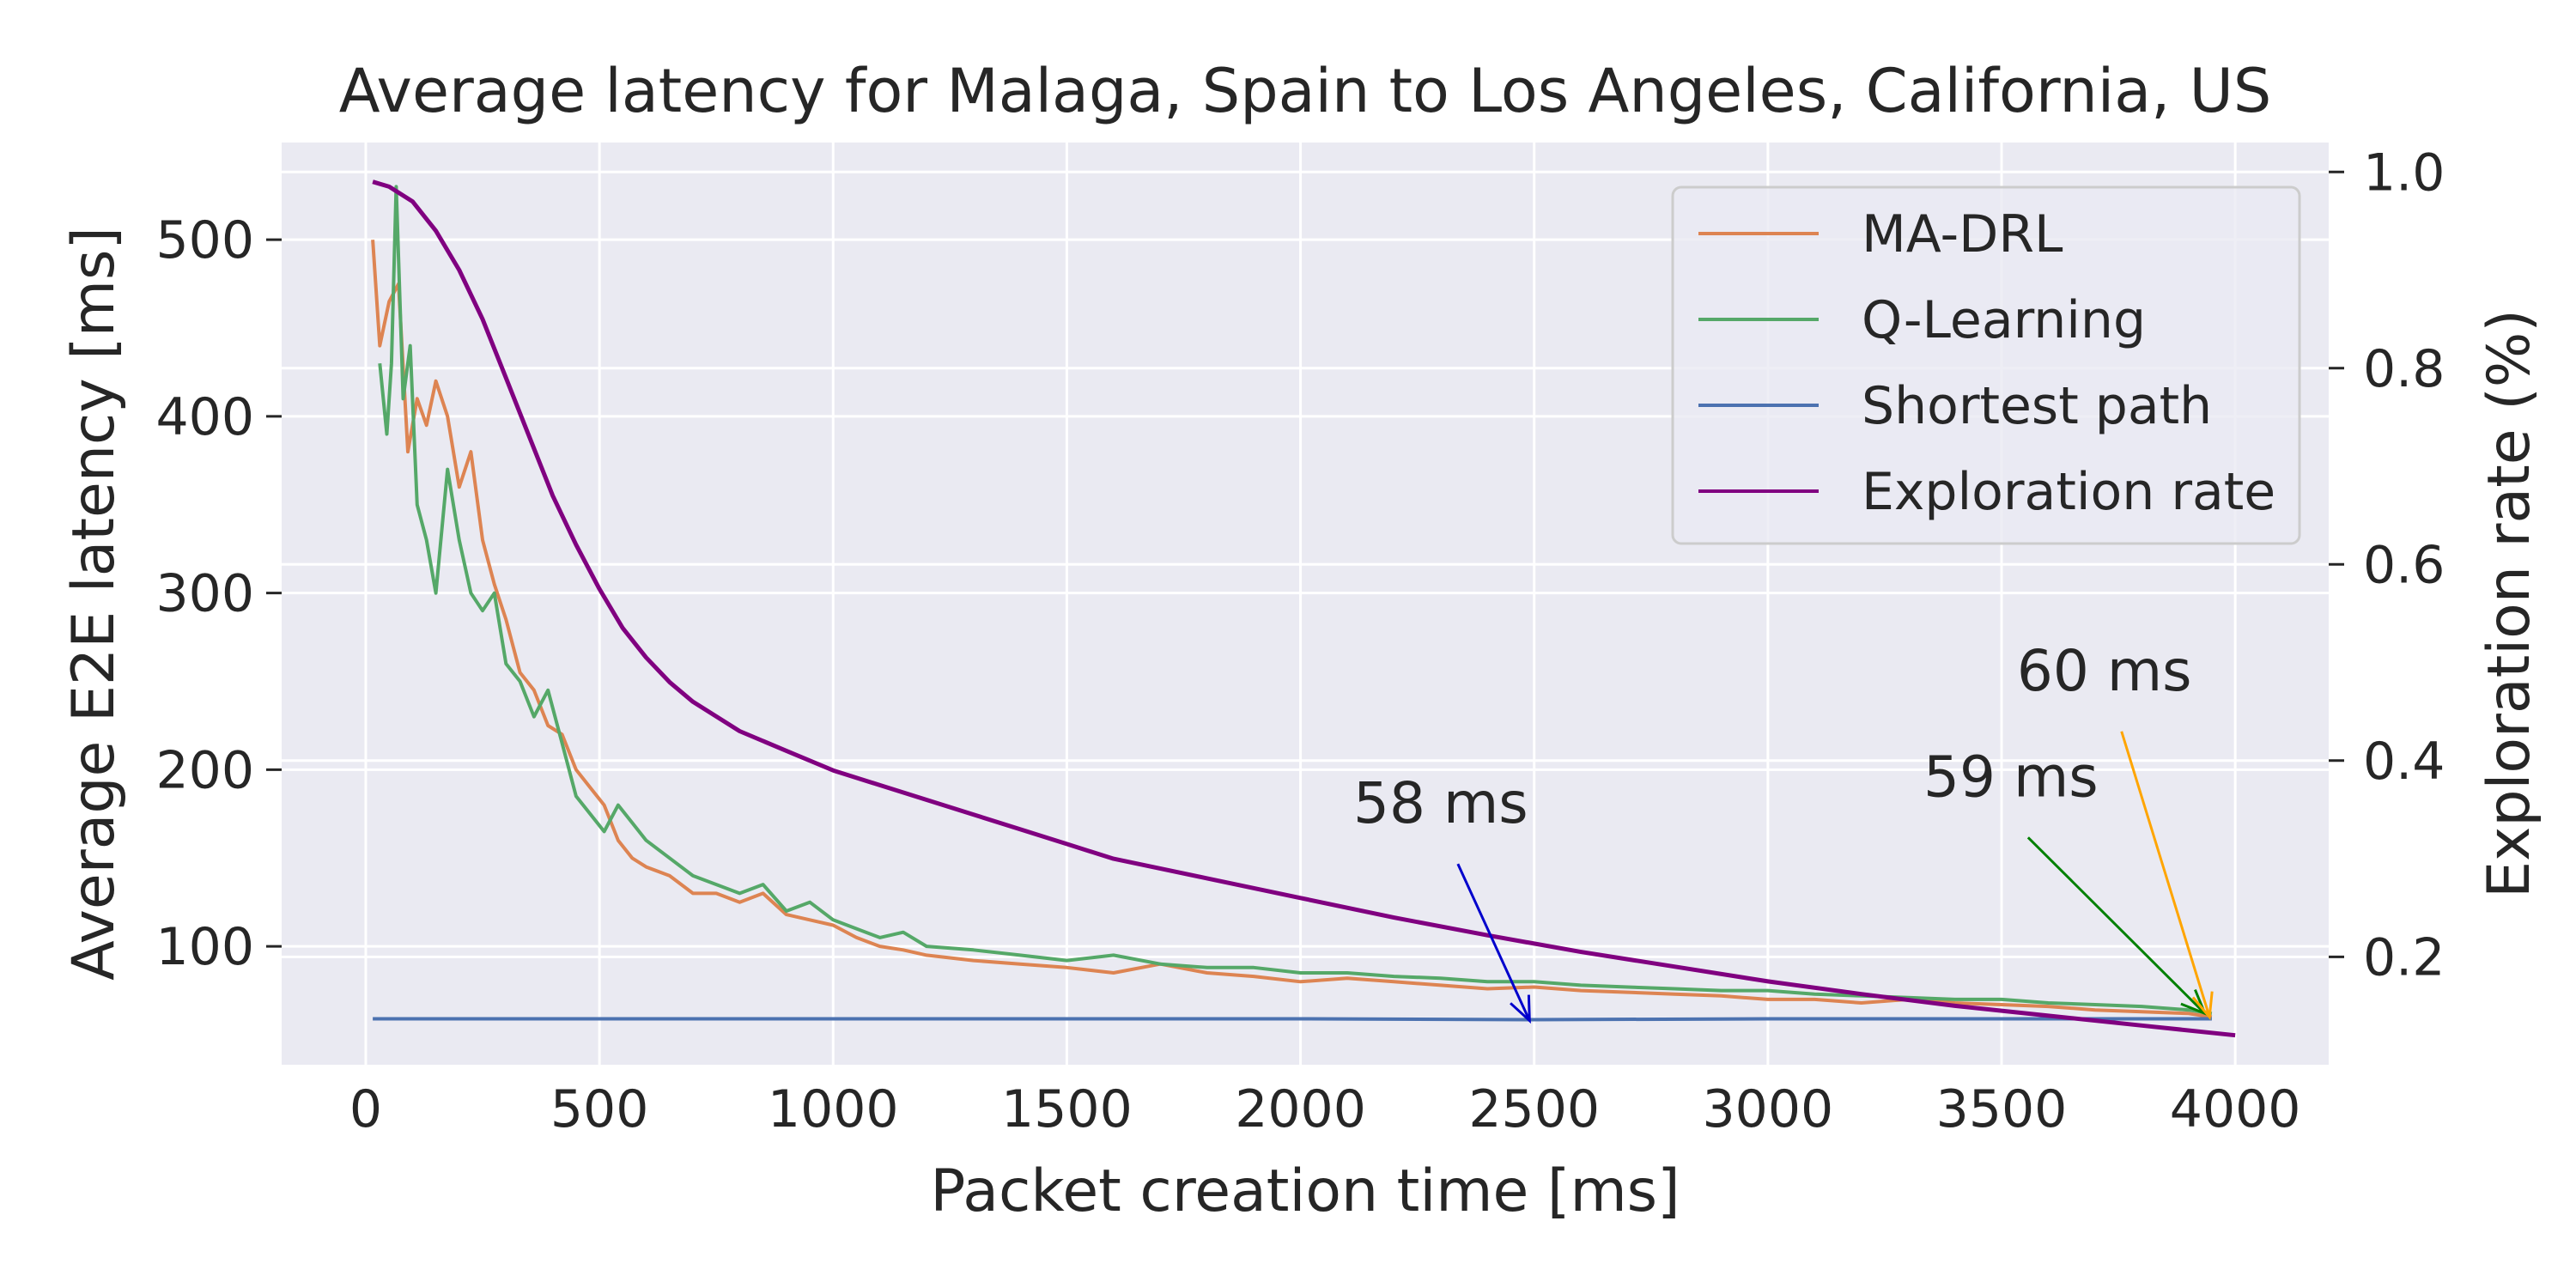 The image size is (2576, 1288). I want to click on x-tick-label: 1500, so click(1067, 1109).